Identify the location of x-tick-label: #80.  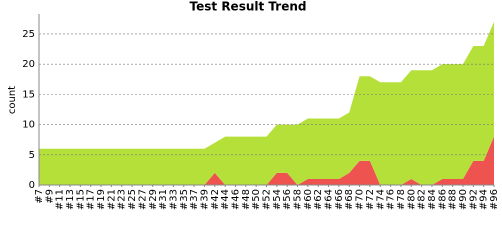
(411, 199).